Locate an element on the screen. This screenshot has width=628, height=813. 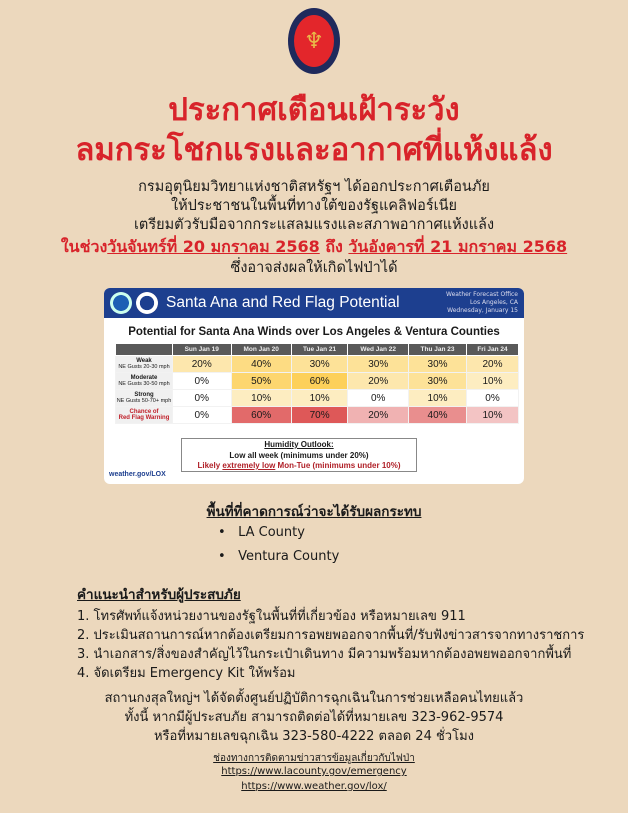
row-label-main: Weak is located at coordinates (144, 361).